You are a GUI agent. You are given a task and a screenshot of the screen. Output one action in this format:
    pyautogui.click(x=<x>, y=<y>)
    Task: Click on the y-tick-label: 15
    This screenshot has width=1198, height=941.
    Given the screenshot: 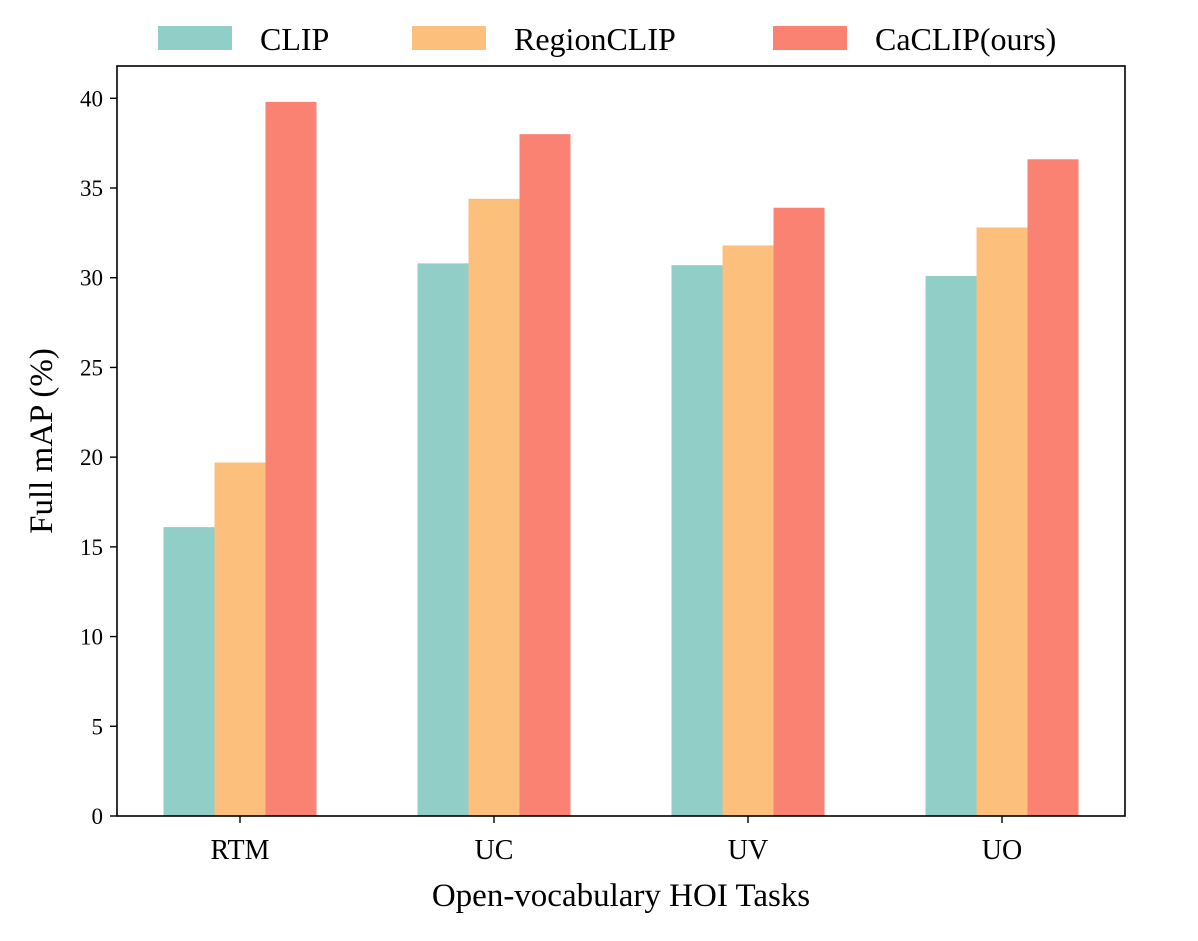 What is the action you would take?
    pyautogui.click(x=91, y=547)
    